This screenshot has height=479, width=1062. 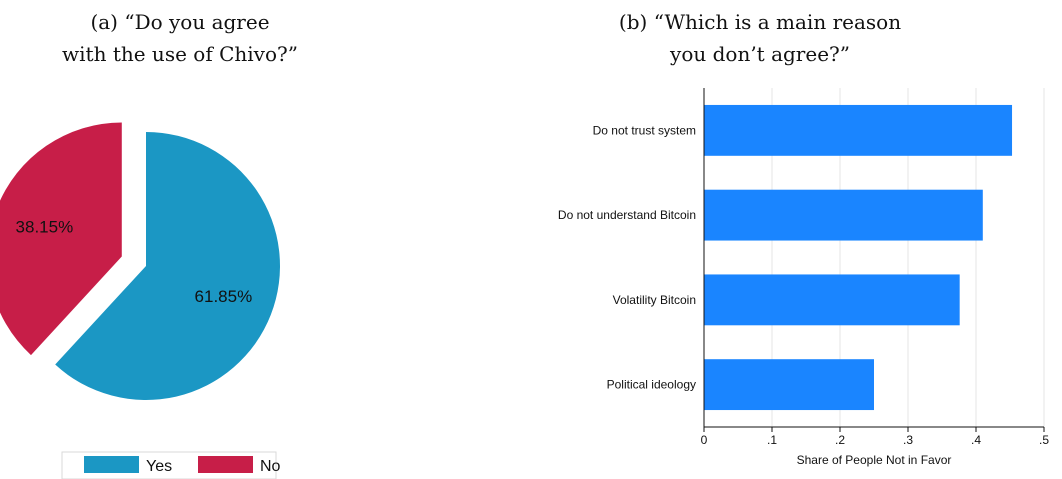 What do you see at coordinates (840, 440) in the screenshot?
I see `x-tick-label: .2` at bounding box center [840, 440].